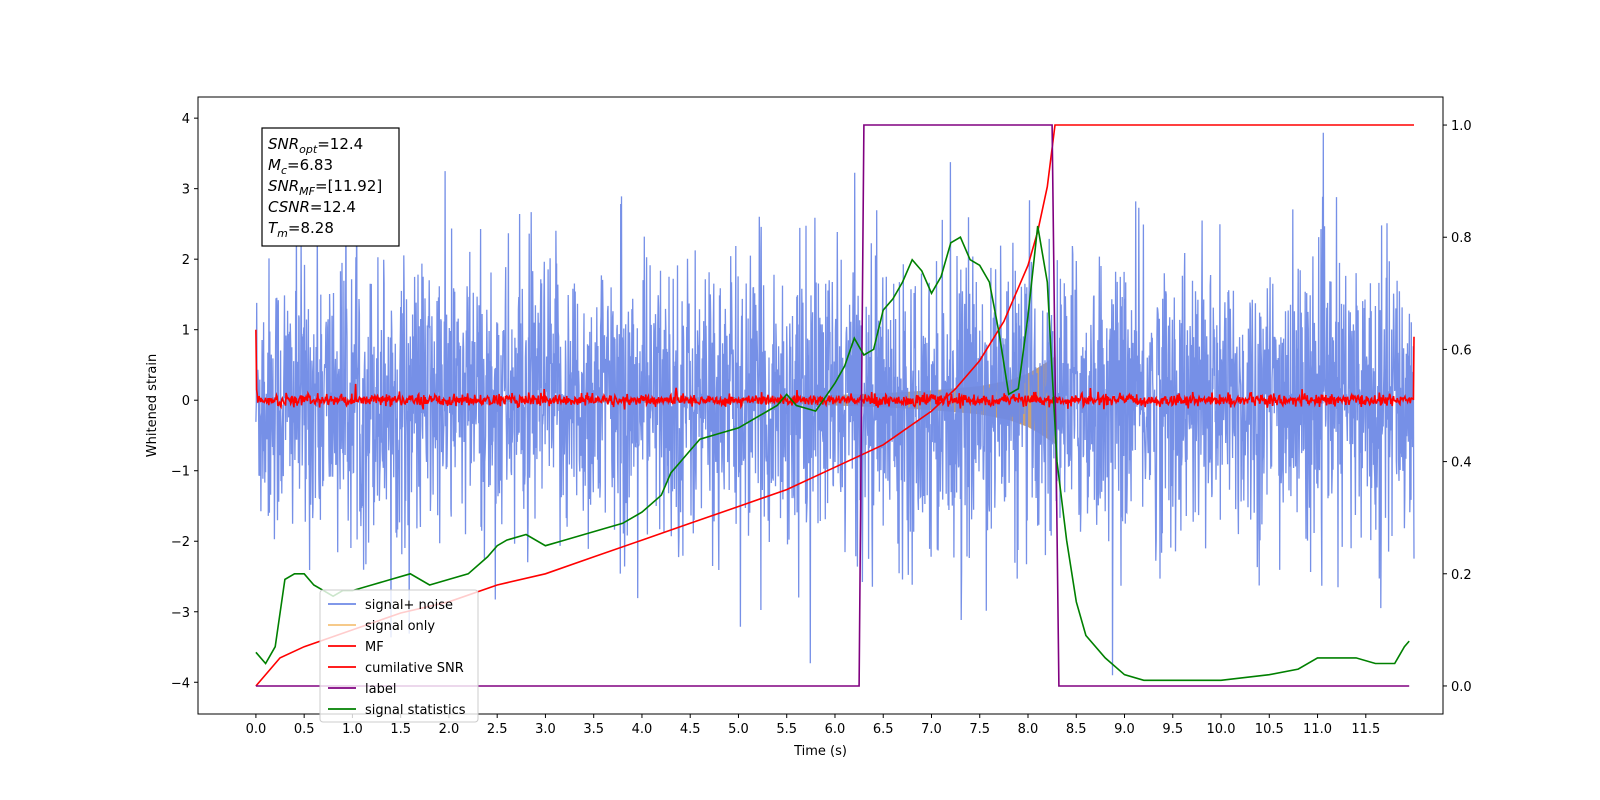 The image size is (1600, 800). What do you see at coordinates (152, 405) in the screenshot?
I see `y-axis-label: Whitened strain` at bounding box center [152, 405].